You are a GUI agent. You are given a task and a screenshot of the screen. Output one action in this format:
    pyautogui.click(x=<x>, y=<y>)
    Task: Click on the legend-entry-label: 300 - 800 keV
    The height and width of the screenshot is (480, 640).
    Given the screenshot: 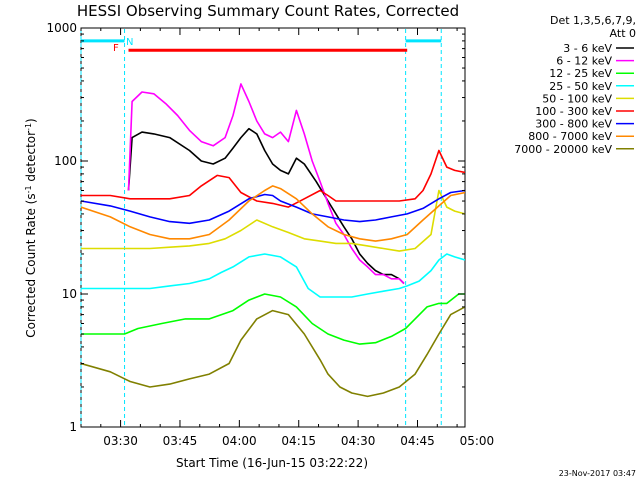 What is the action you would take?
    pyautogui.click(x=573, y=124)
    